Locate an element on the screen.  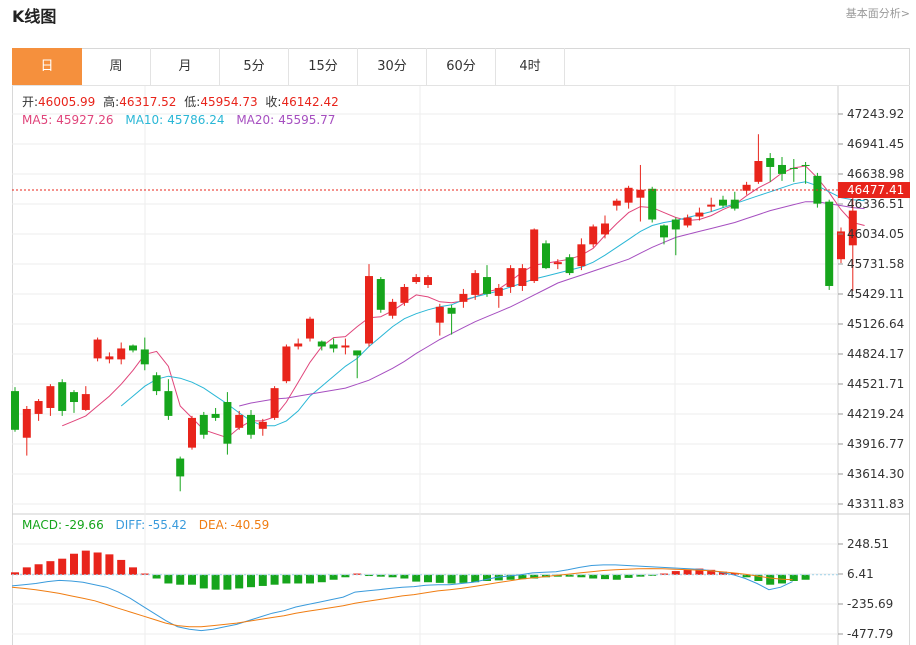
diff-label: DIFF: is located at coordinates (131, 525).